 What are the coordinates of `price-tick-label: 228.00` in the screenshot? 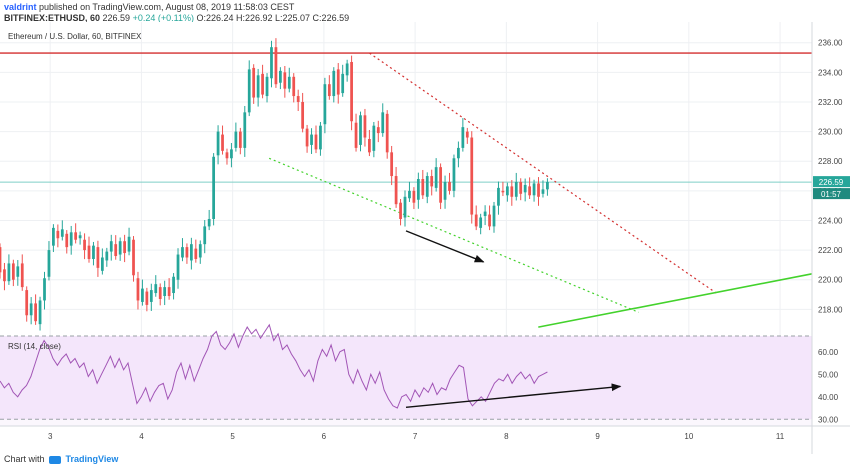 It's located at (830, 161).